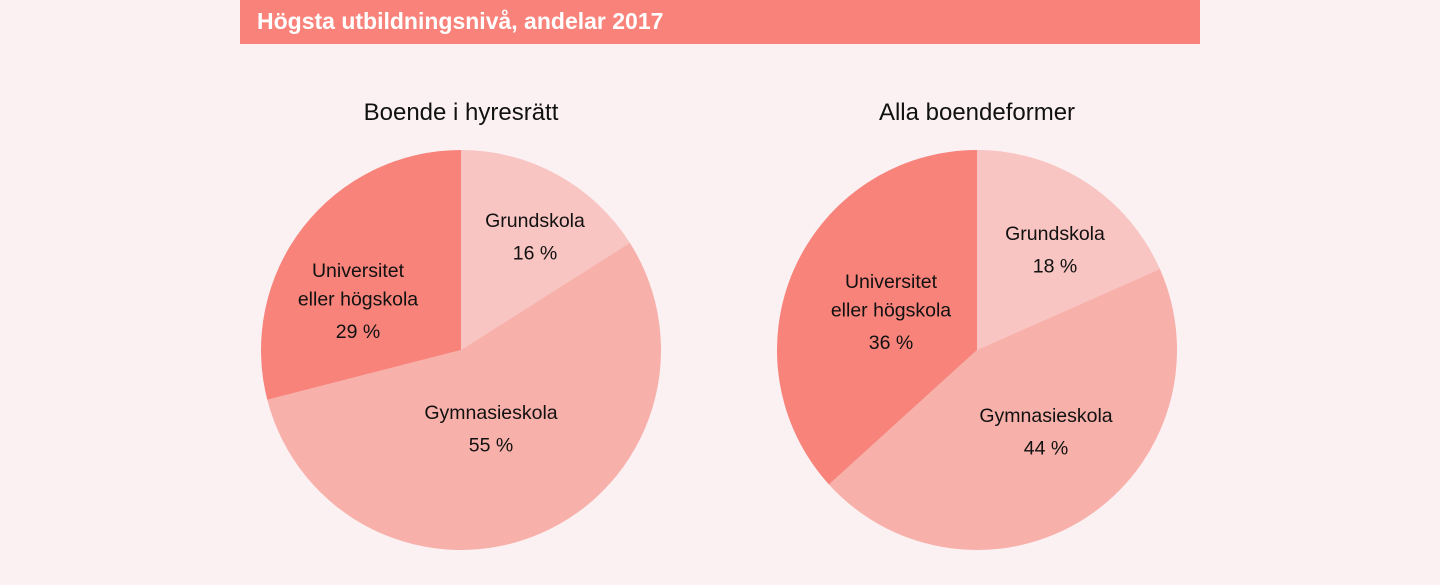 This screenshot has height=585, width=1440. What do you see at coordinates (891, 343) in the screenshot?
I see `slice-value-label: 36 %` at bounding box center [891, 343].